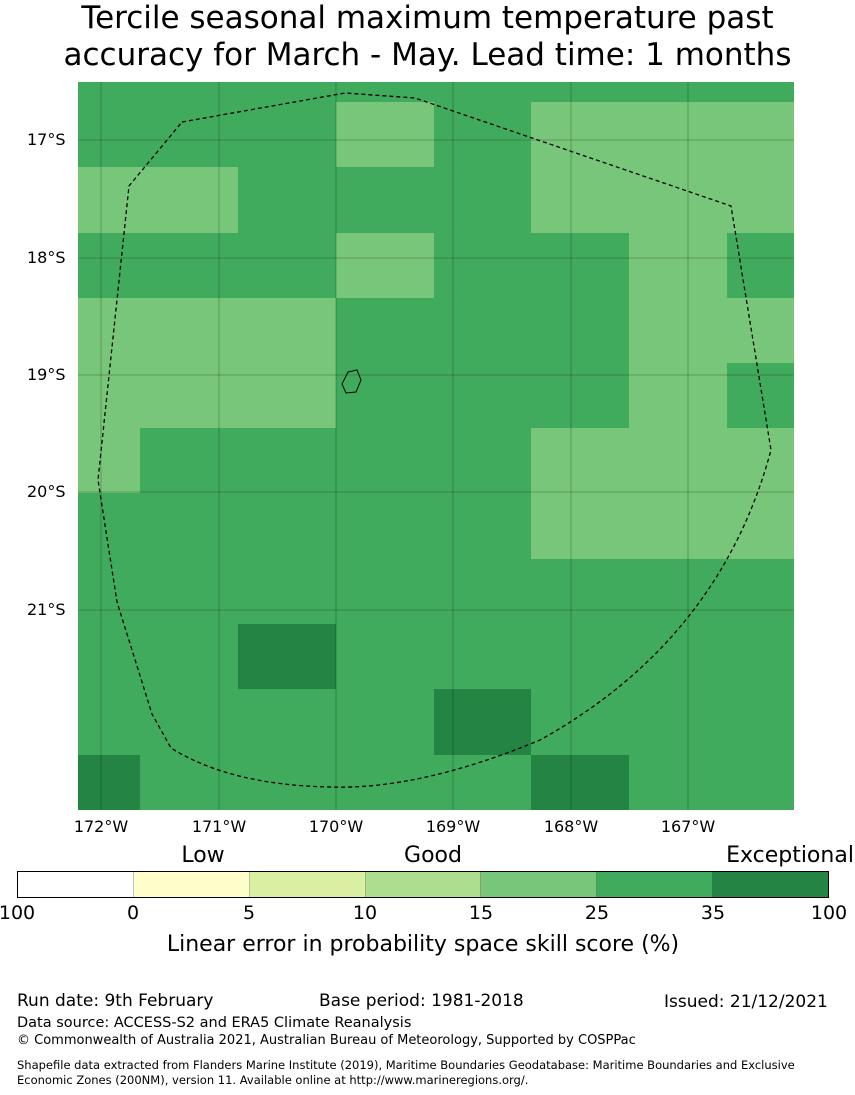 The height and width of the screenshot is (1095, 855). I want to click on lon-label: 168°W, so click(571, 826).